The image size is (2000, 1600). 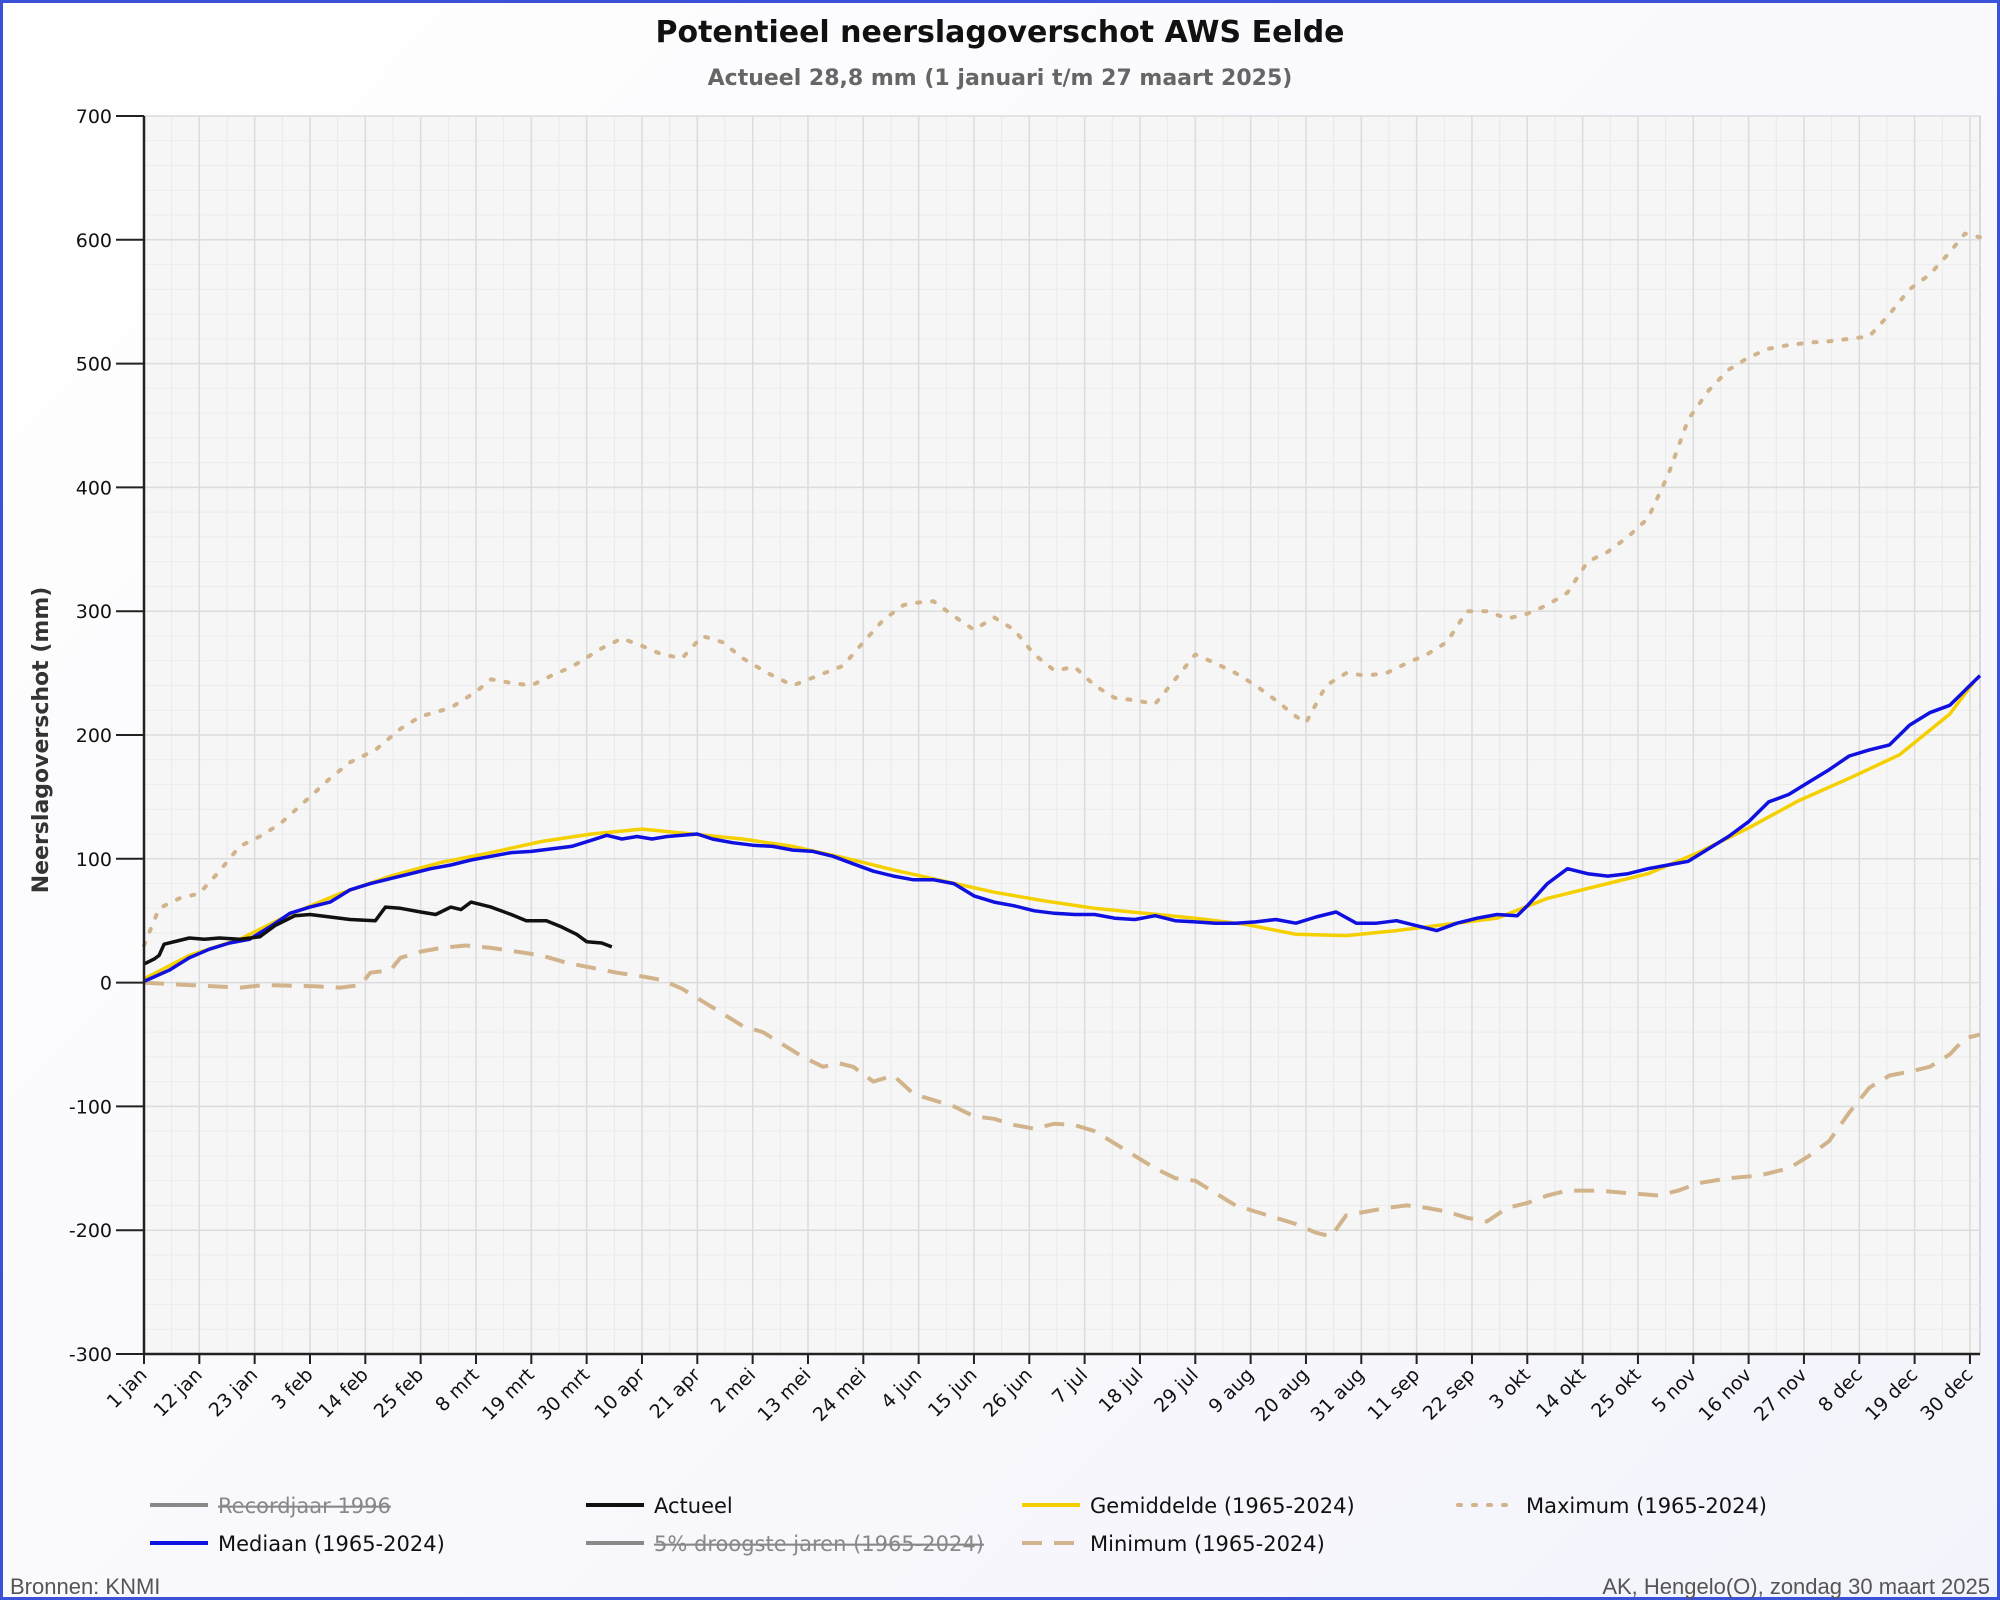 What do you see at coordinates (90, 1107) in the screenshot?
I see `y-tick-label: -100` at bounding box center [90, 1107].